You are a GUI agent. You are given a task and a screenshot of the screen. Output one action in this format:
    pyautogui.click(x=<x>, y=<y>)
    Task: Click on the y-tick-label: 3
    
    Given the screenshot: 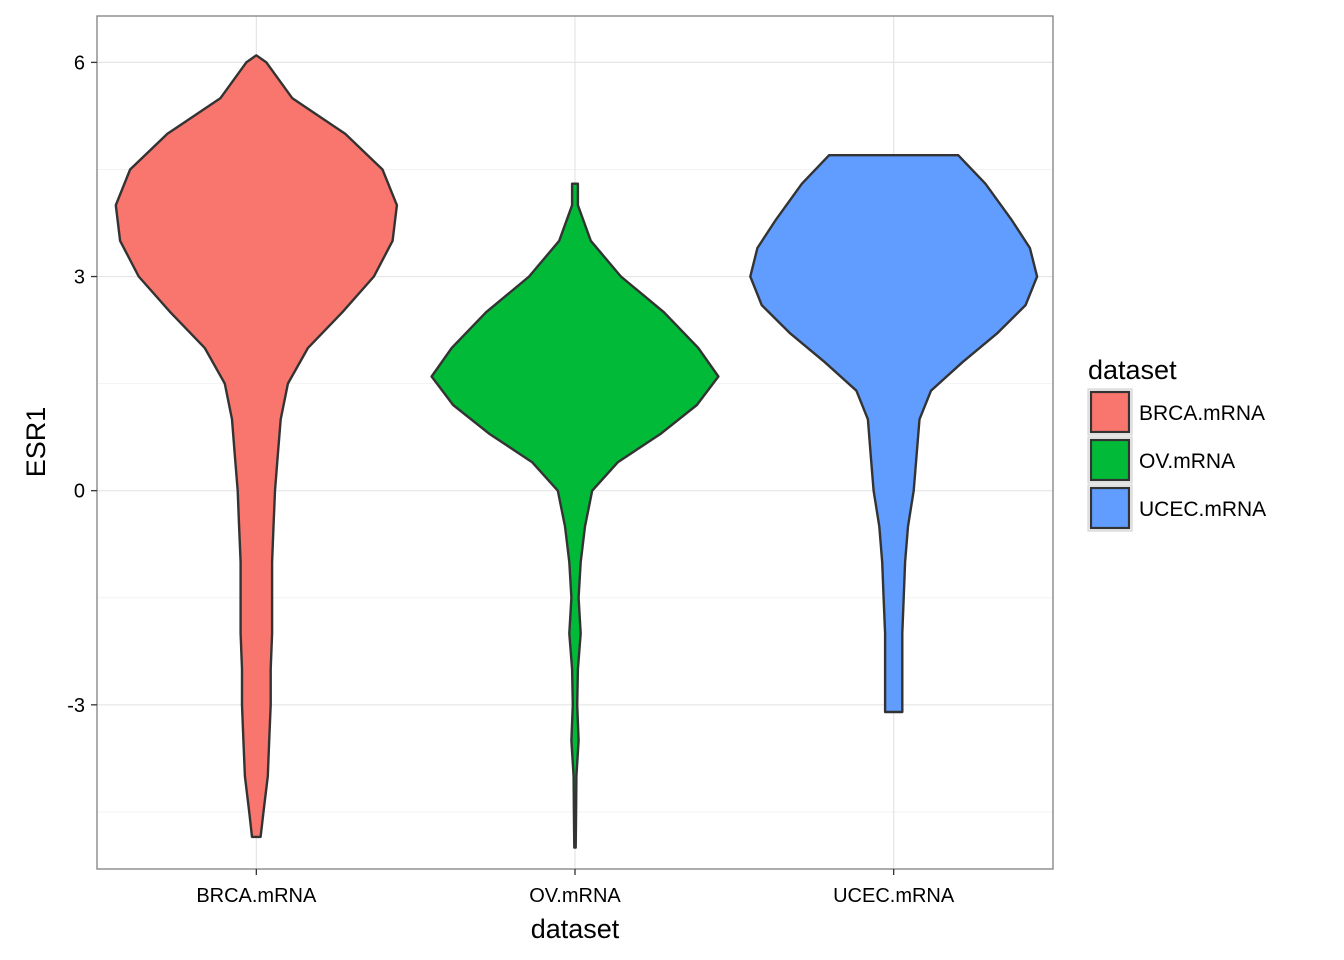 What is the action you would take?
    pyautogui.click(x=79, y=278)
    